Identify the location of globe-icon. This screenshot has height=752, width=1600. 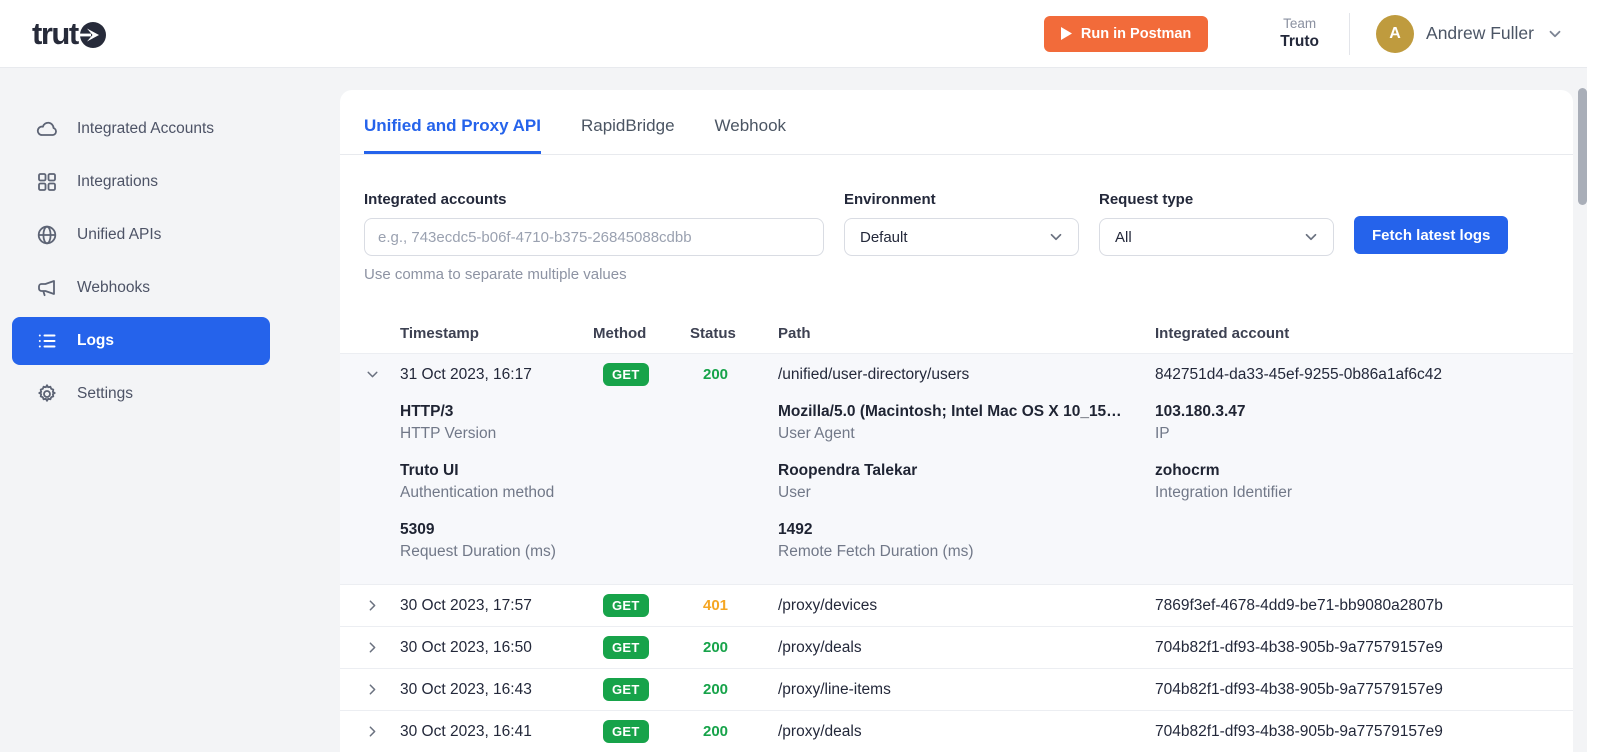
(47, 235).